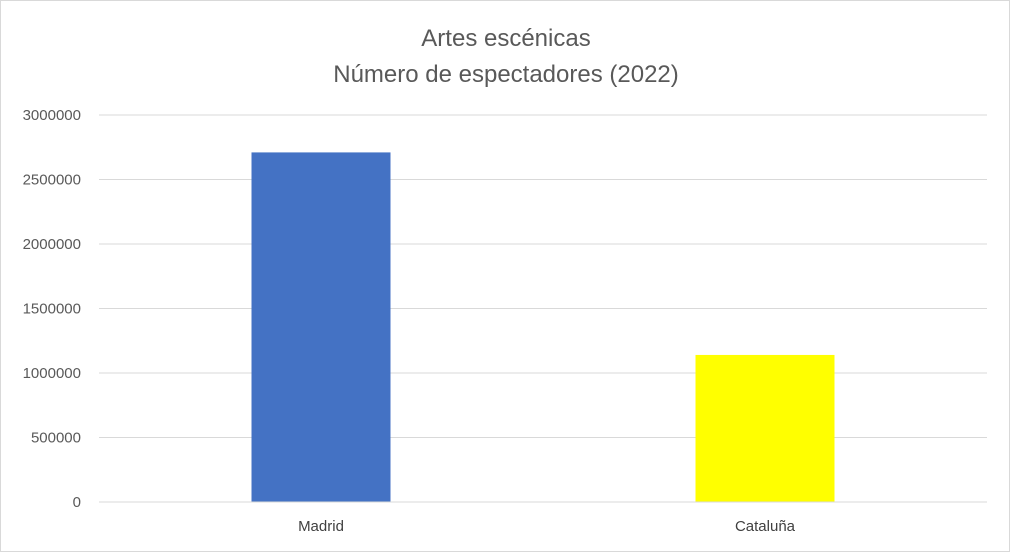 Image resolution: width=1010 pixels, height=553 pixels. I want to click on y-tick-label: 1500000, so click(52, 309).